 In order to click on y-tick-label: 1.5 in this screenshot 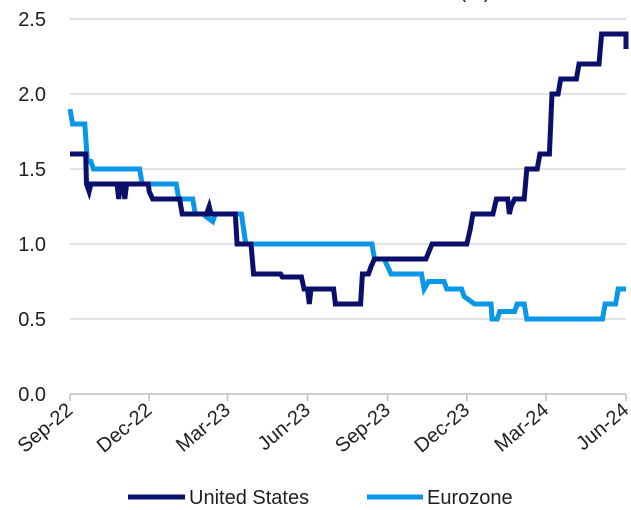, I will do `click(32, 170)`.